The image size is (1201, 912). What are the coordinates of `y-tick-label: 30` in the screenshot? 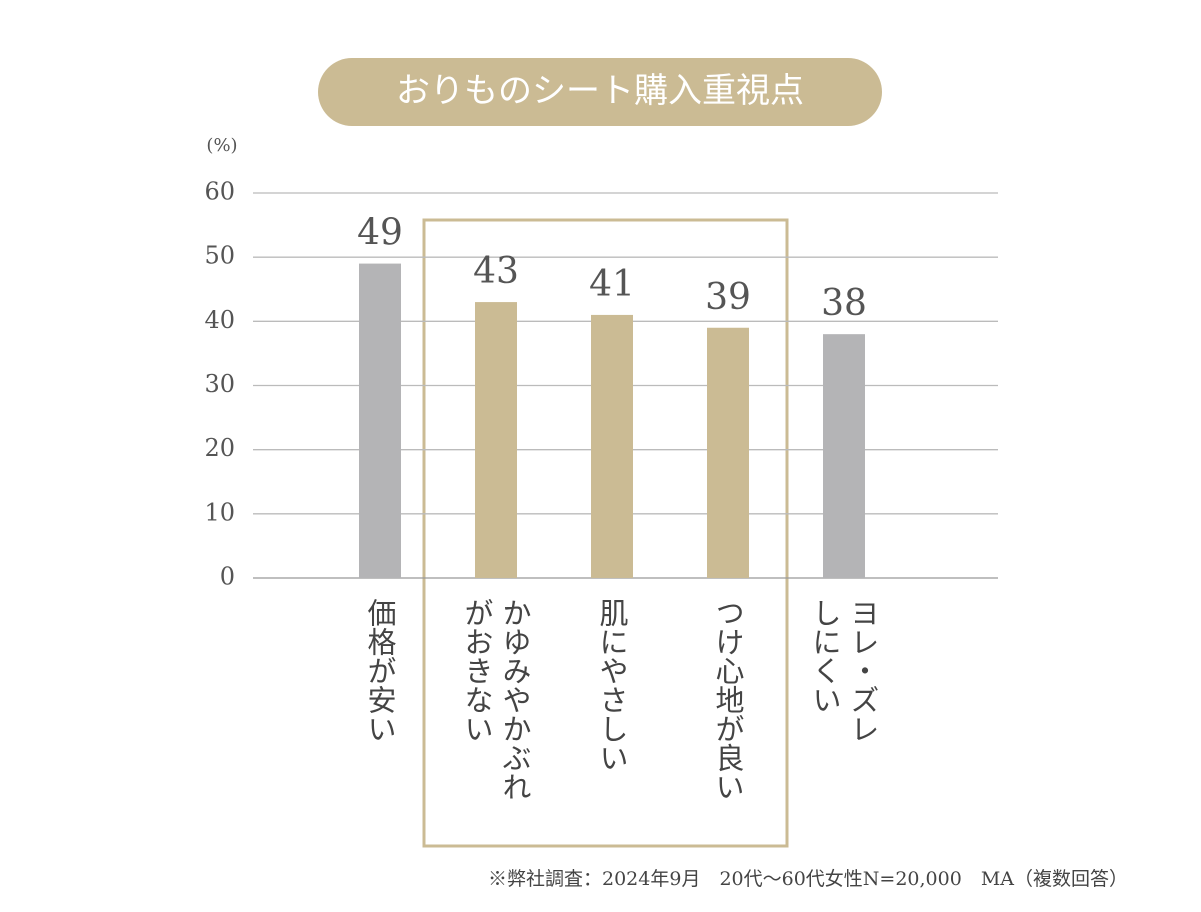 It's located at (219, 384).